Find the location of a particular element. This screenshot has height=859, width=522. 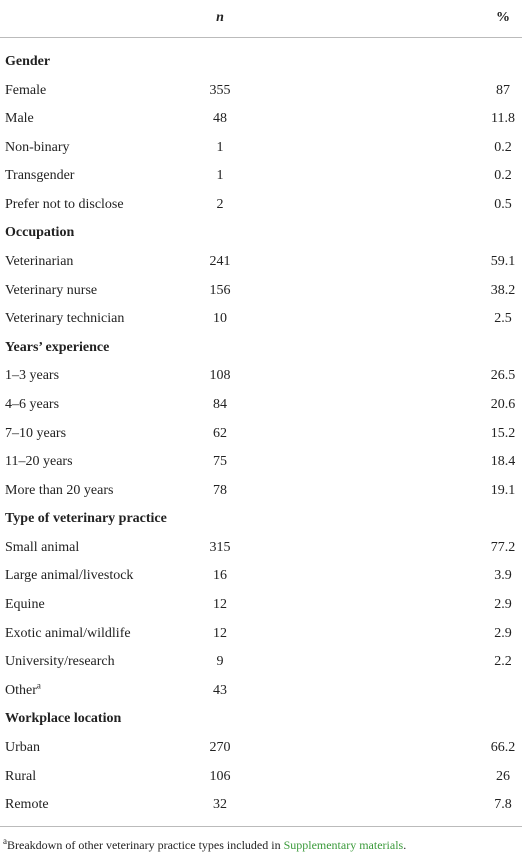

row-label: Non-binary is located at coordinates (37, 147).